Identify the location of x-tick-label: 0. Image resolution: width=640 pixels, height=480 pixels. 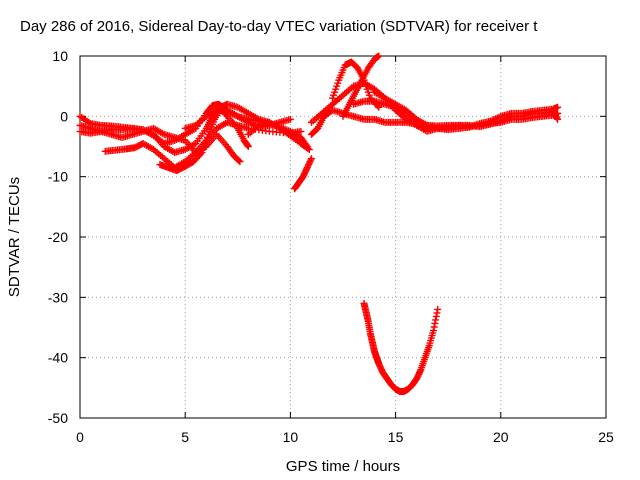
(80, 437).